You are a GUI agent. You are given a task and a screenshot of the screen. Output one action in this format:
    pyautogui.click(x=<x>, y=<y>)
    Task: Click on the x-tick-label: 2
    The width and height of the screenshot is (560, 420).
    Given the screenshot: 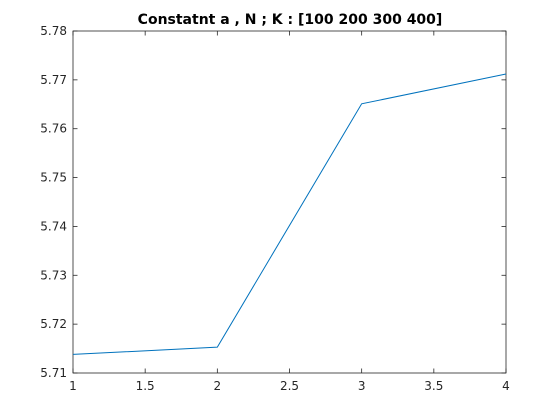 What is the action you would take?
    pyautogui.click(x=218, y=386)
    